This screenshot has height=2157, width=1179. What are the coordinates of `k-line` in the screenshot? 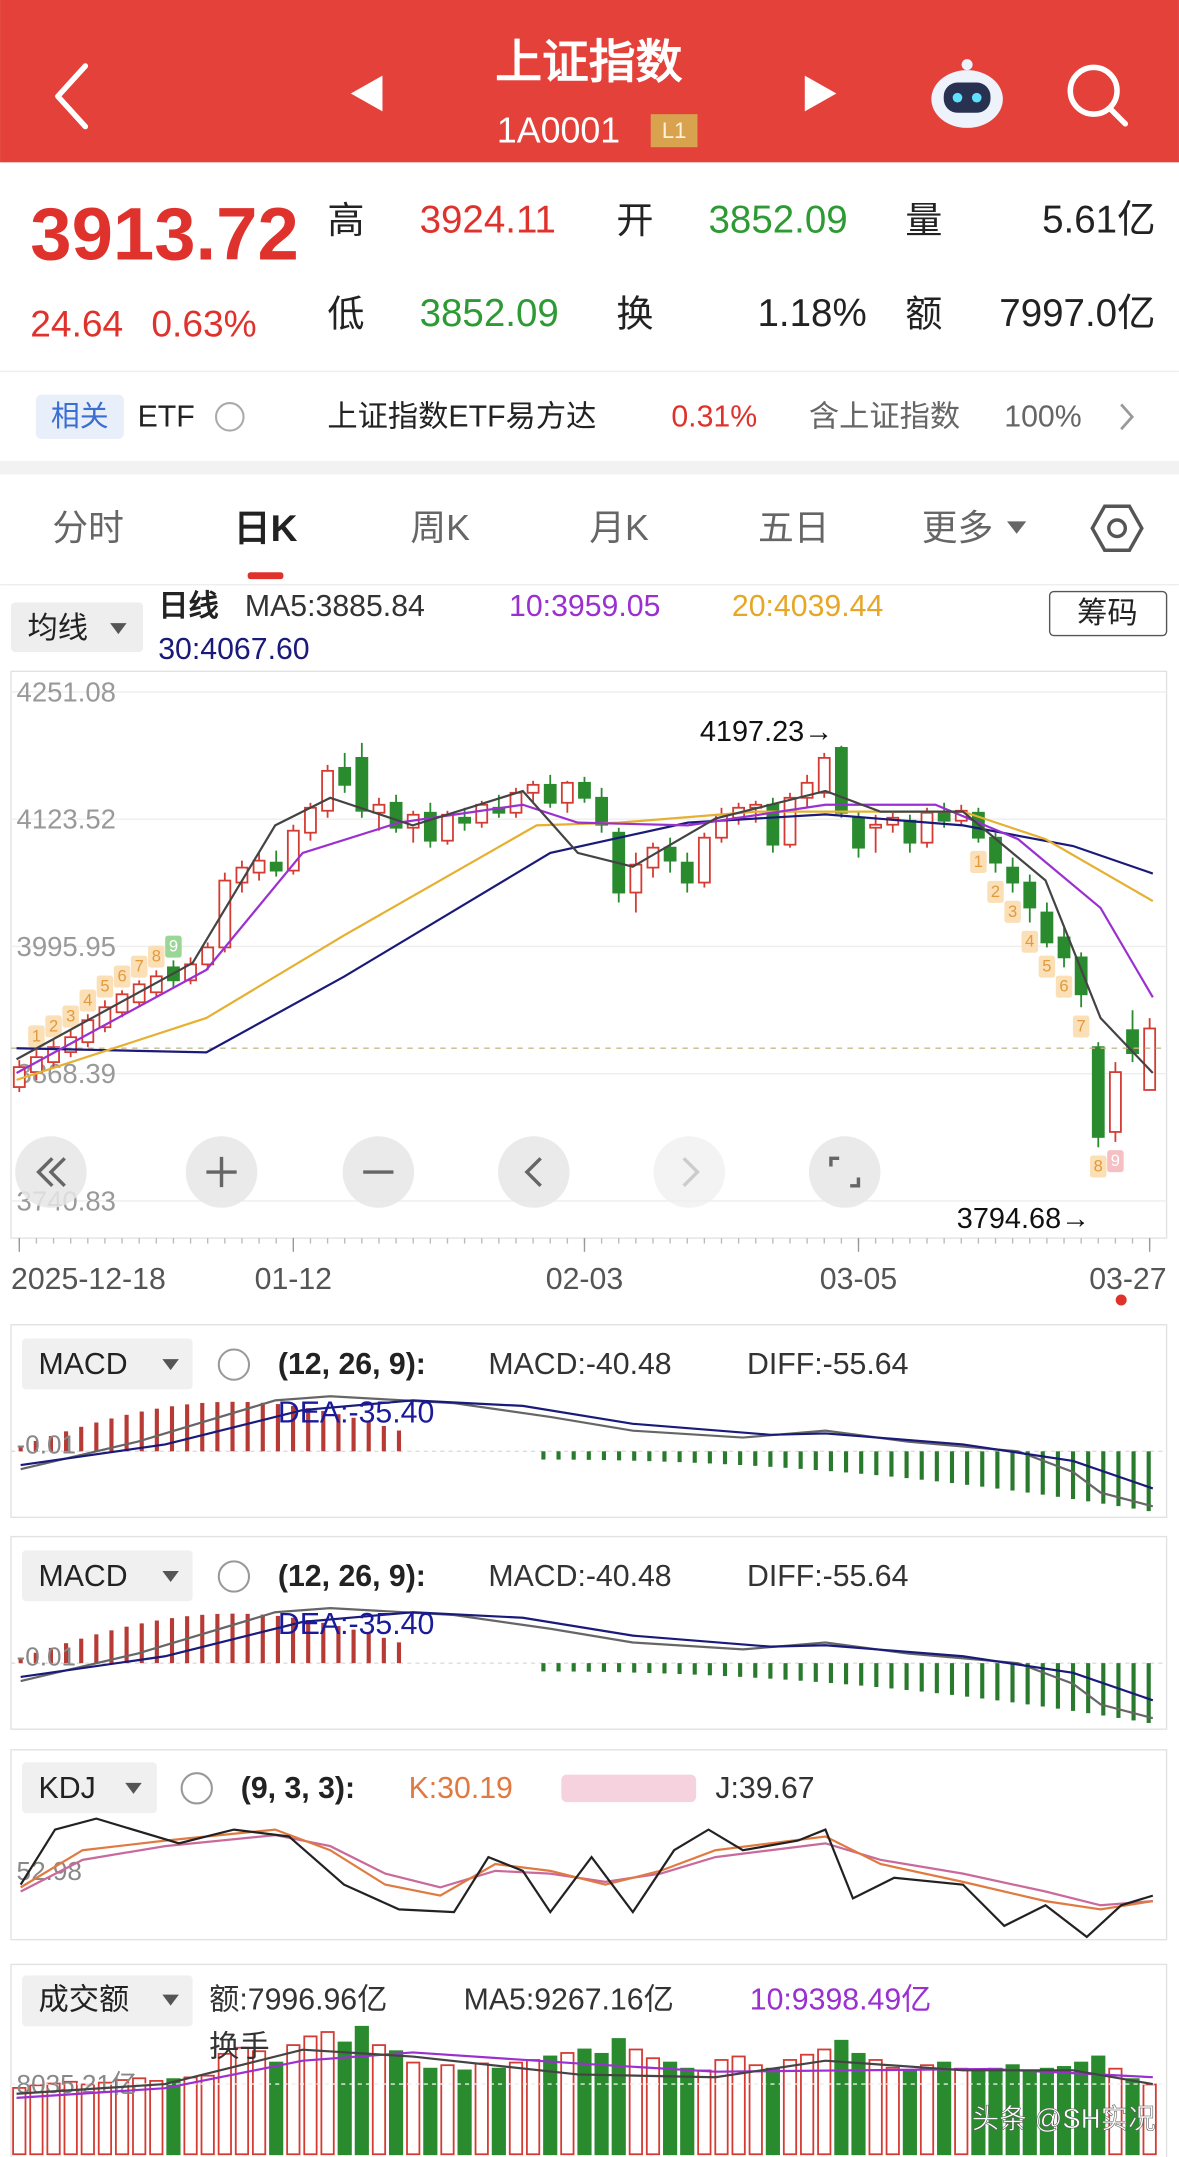 It's located at (586, 1869).